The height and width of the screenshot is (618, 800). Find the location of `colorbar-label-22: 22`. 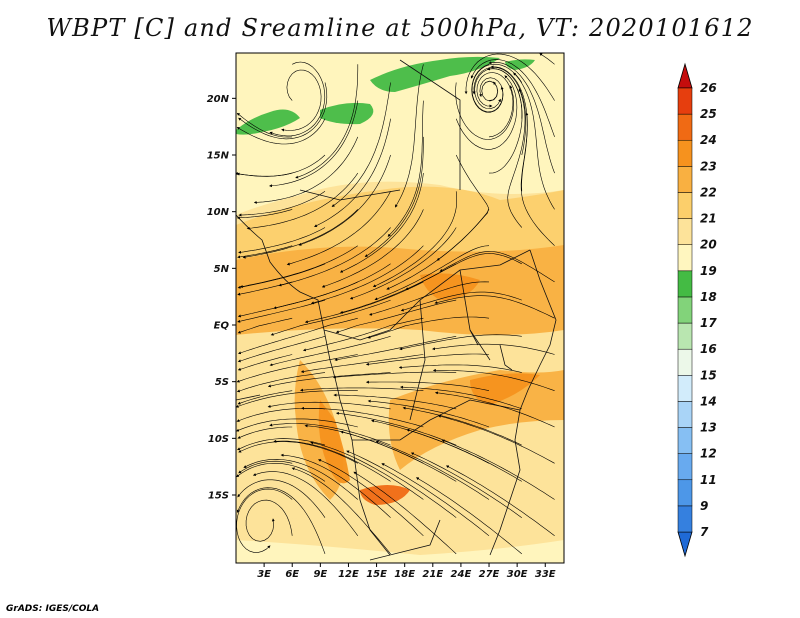

colorbar-label-22: 22 is located at coordinates (708, 192).